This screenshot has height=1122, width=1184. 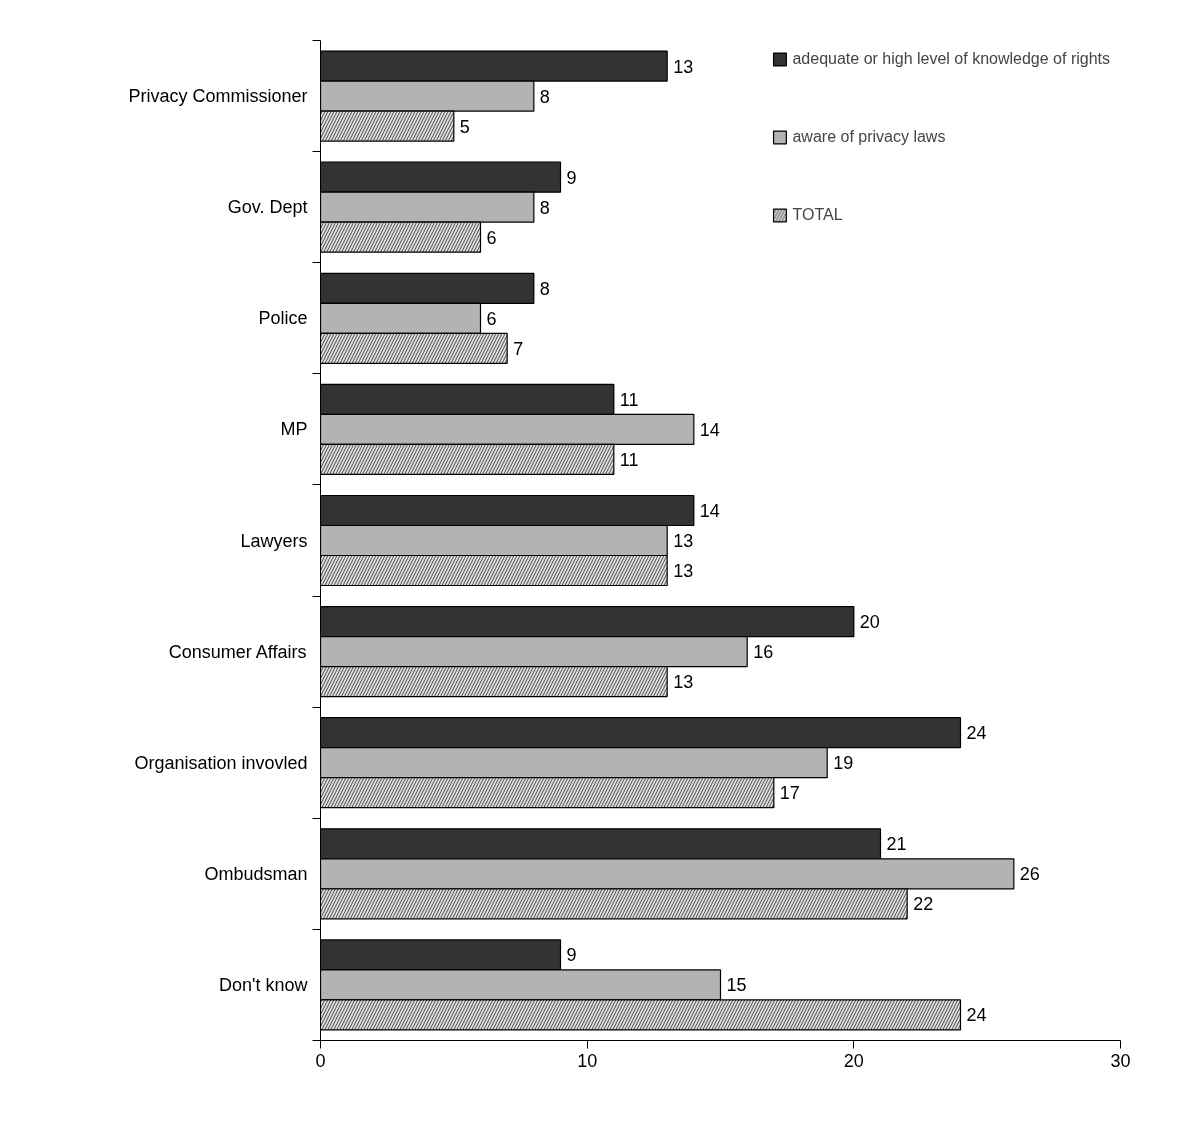 I want to click on data-label: 16, so click(x=763, y=652).